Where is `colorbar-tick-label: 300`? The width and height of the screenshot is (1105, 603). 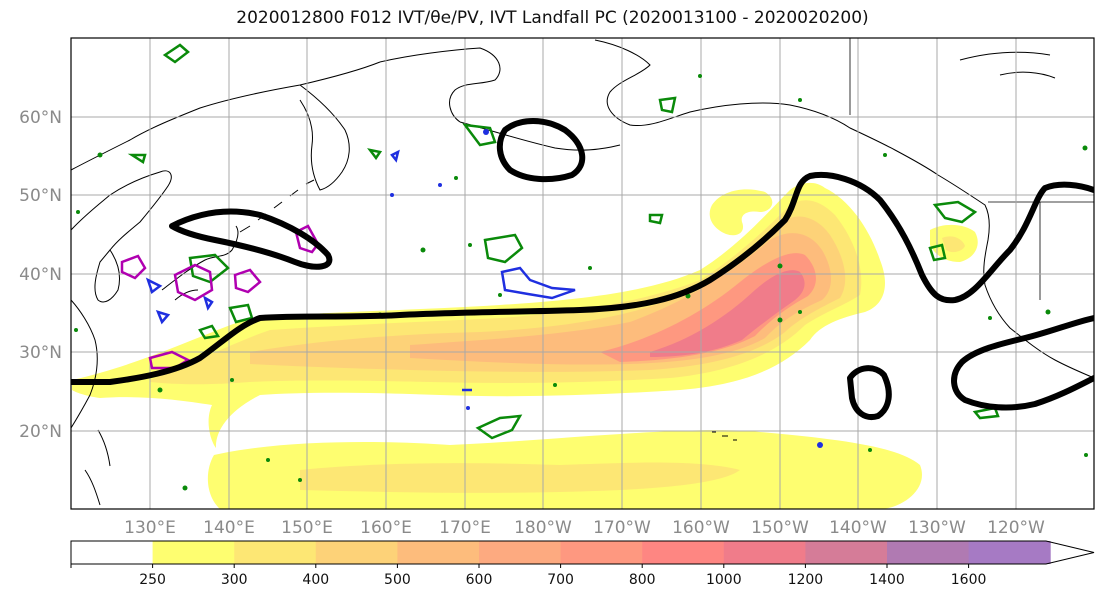 colorbar-tick-label: 300 is located at coordinates (234, 580).